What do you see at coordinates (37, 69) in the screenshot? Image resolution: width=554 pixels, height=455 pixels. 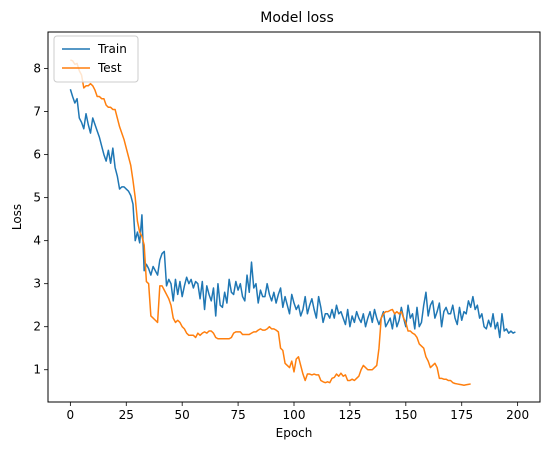 I see `y-tick-label: 8` at bounding box center [37, 69].